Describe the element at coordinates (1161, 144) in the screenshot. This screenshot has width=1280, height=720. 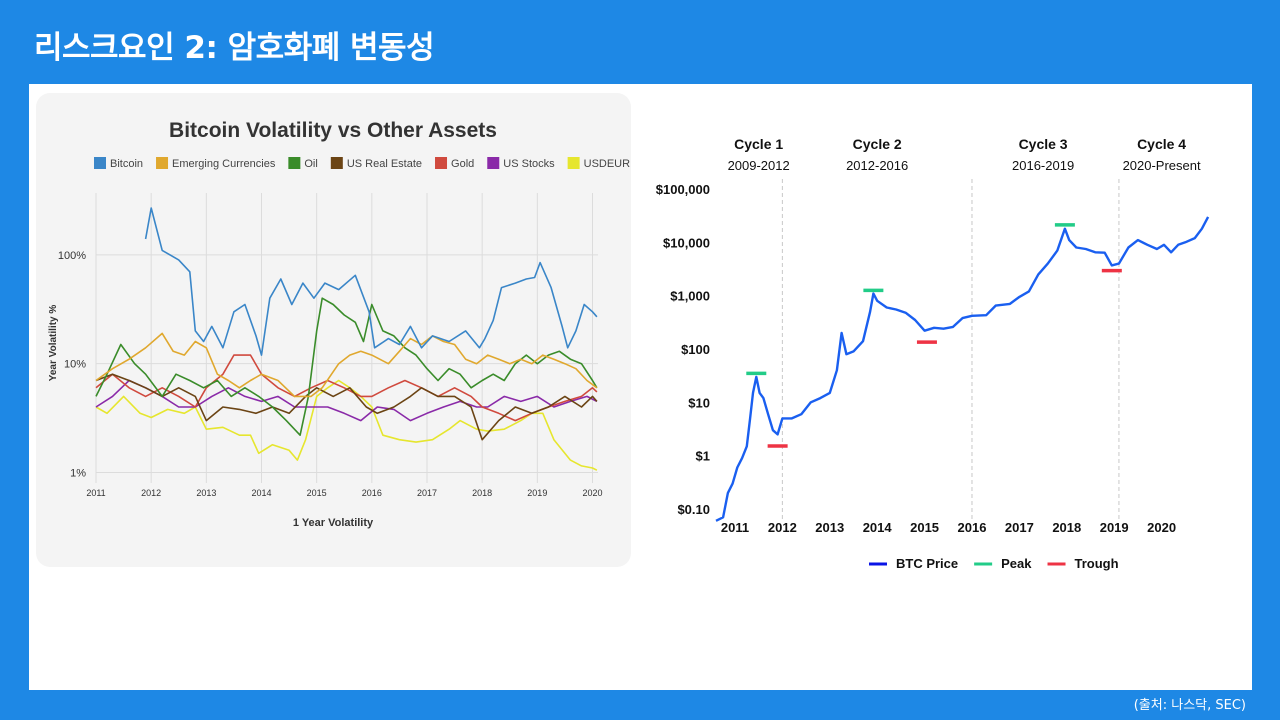
I see `cycle-name-cycle-4: Cycle 4` at that location.